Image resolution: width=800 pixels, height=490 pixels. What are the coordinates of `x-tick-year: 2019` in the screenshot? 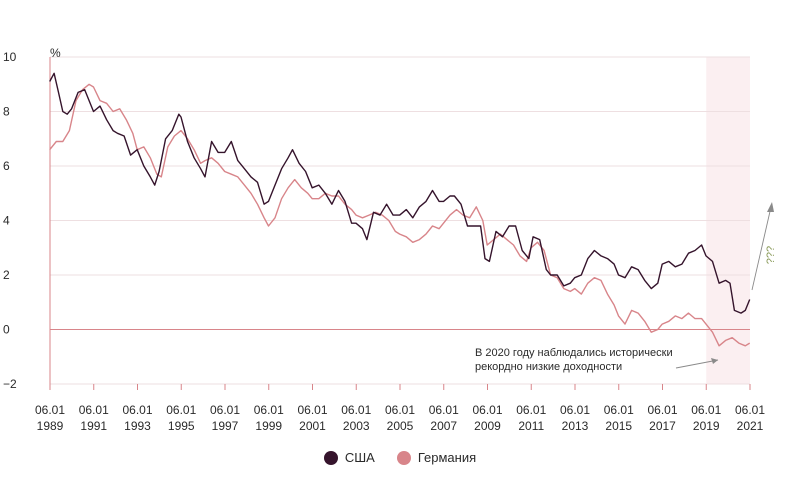 It's located at (706, 426).